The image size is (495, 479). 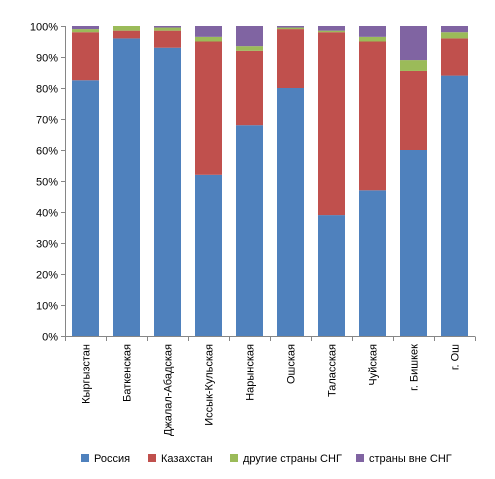 I want to click on y-tick-label-9: 80%, so click(x=47, y=90).